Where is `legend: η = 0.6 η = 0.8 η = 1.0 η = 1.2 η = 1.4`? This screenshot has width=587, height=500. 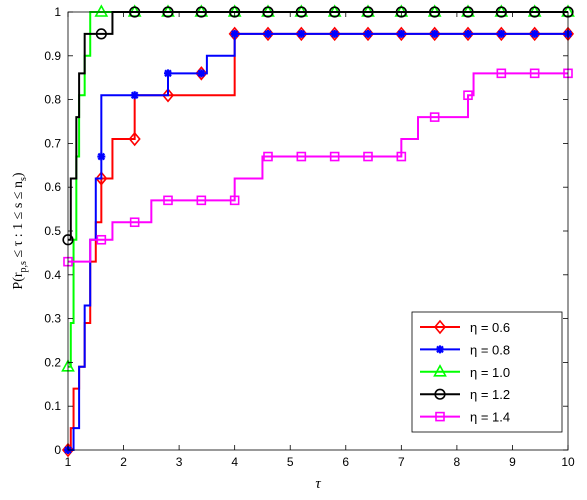 legend: η = 0.6 η = 0.8 η = 1.0 η = 1.2 η = 1.4 is located at coordinates (487, 372).